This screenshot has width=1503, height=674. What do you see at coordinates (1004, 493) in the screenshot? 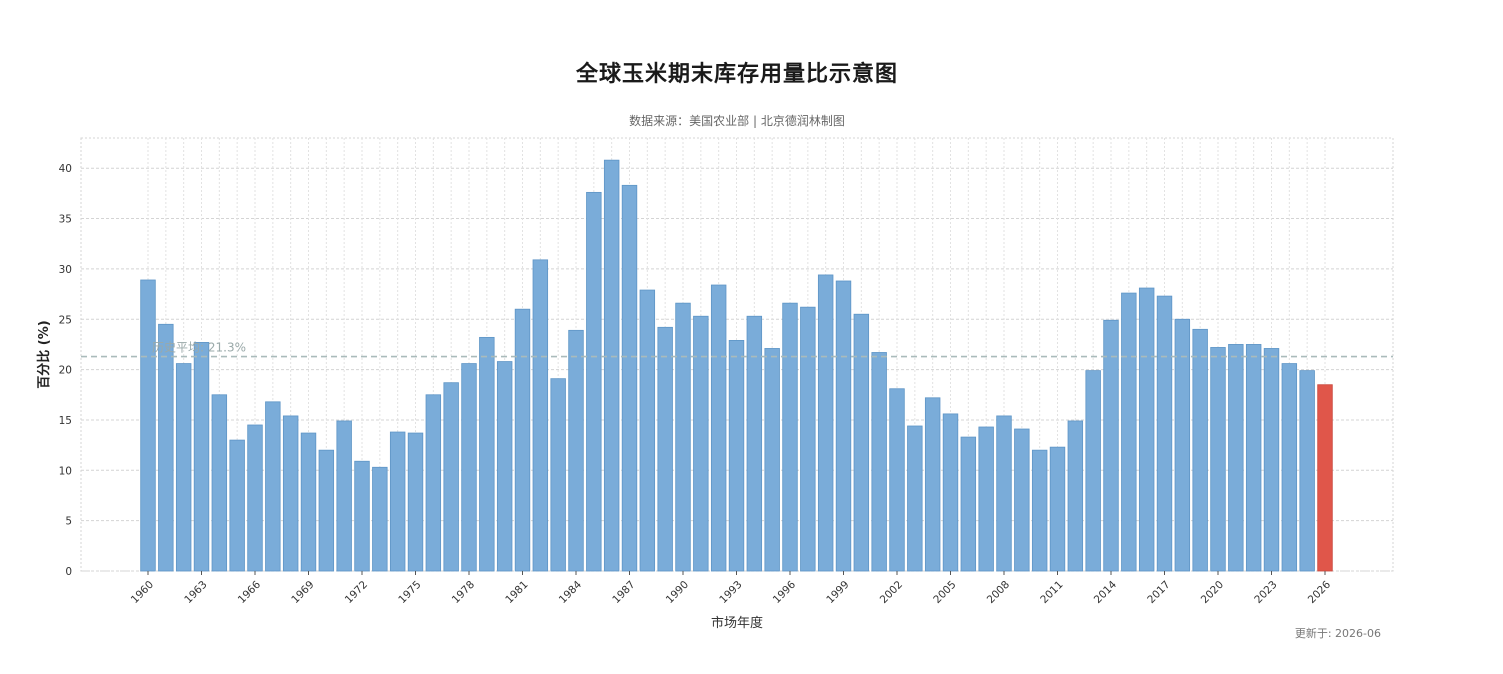
I see `bar-2008` at bounding box center [1004, 493].